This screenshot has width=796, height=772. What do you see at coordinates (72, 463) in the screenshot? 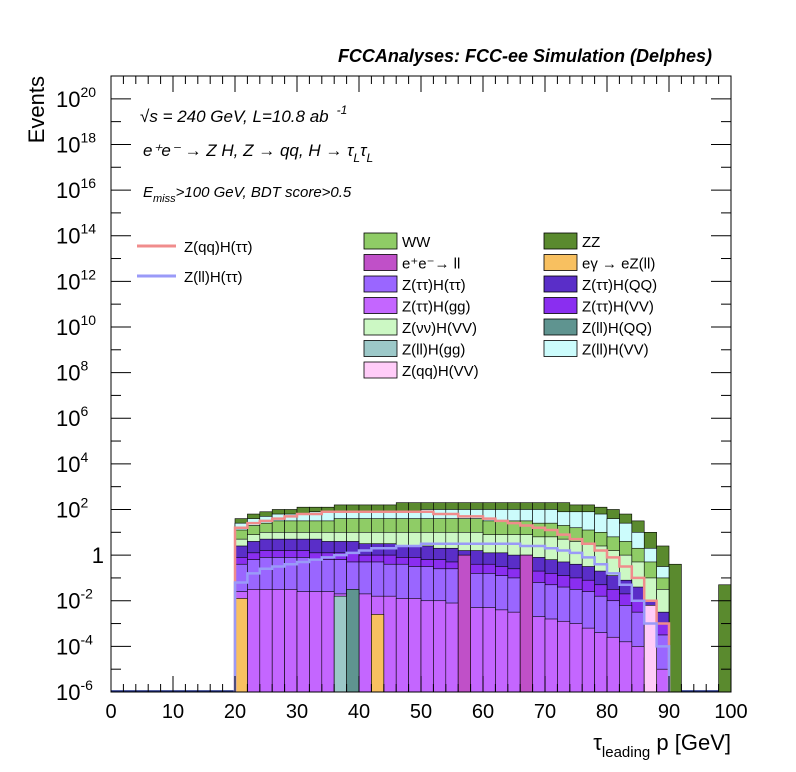
I see `y-tick-label: 10⁴` at bounding box center [72, 463].